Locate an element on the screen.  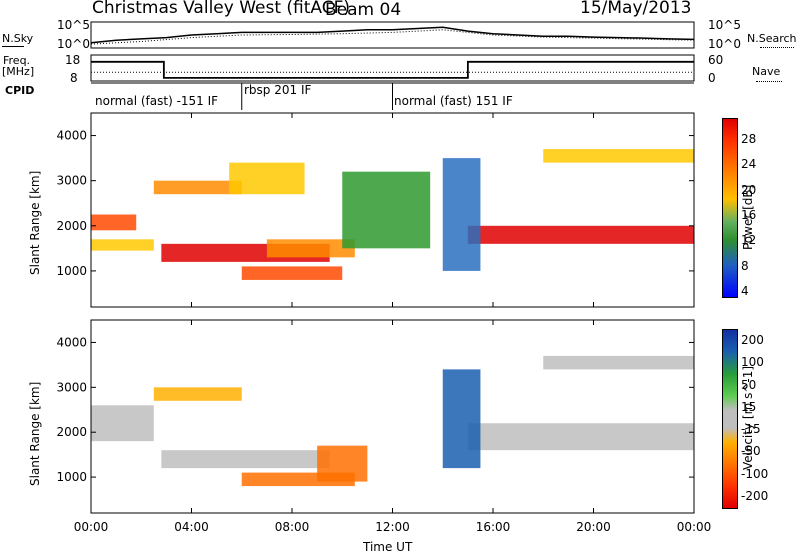
velocity-colorbar-tick-2: 100 is located at coordinates (752, 362).